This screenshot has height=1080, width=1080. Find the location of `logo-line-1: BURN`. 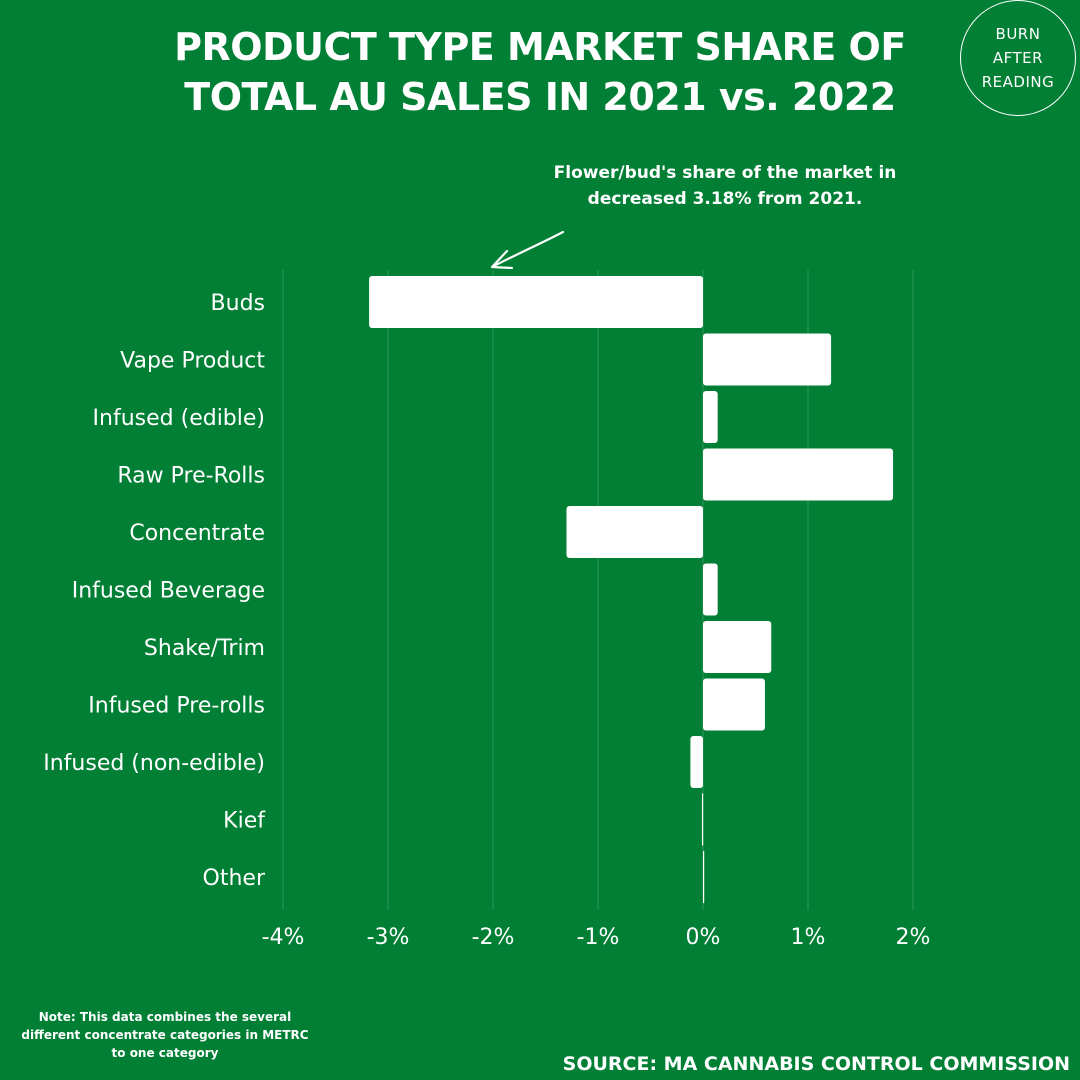

logo-line-1: BURN is located at coordinates (1018, 34).